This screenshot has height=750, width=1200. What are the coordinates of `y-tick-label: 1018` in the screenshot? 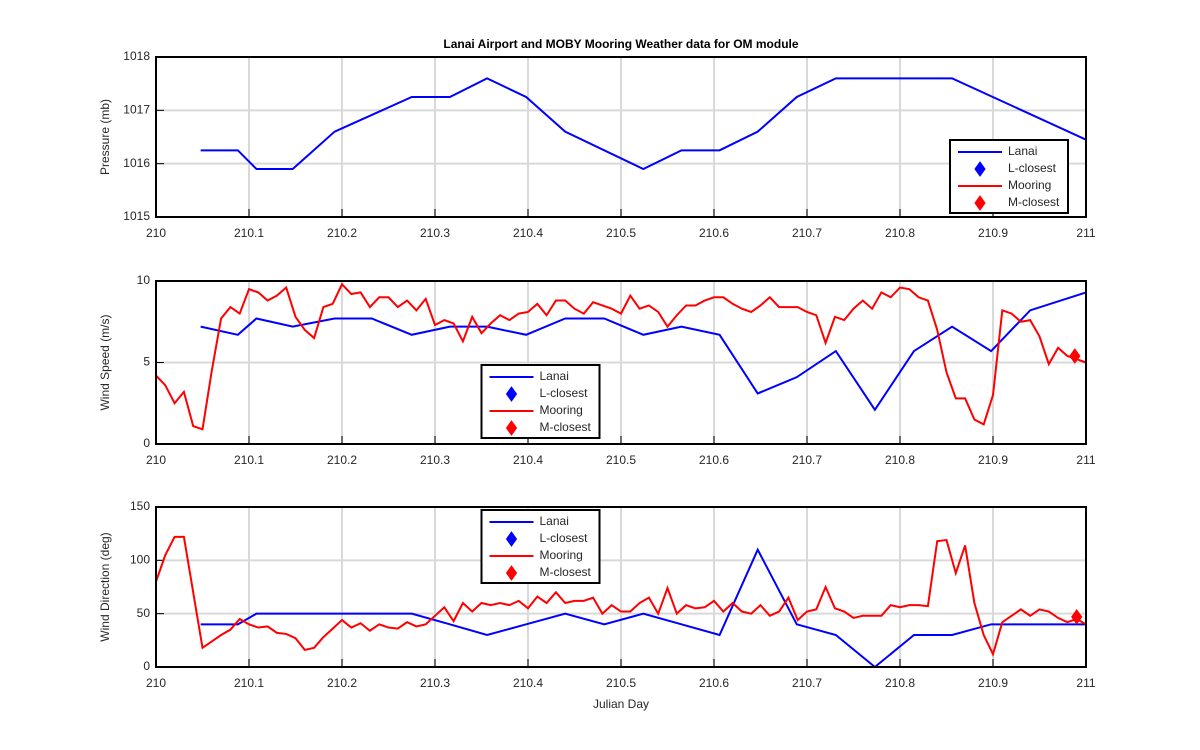 It's located at (136, 56).